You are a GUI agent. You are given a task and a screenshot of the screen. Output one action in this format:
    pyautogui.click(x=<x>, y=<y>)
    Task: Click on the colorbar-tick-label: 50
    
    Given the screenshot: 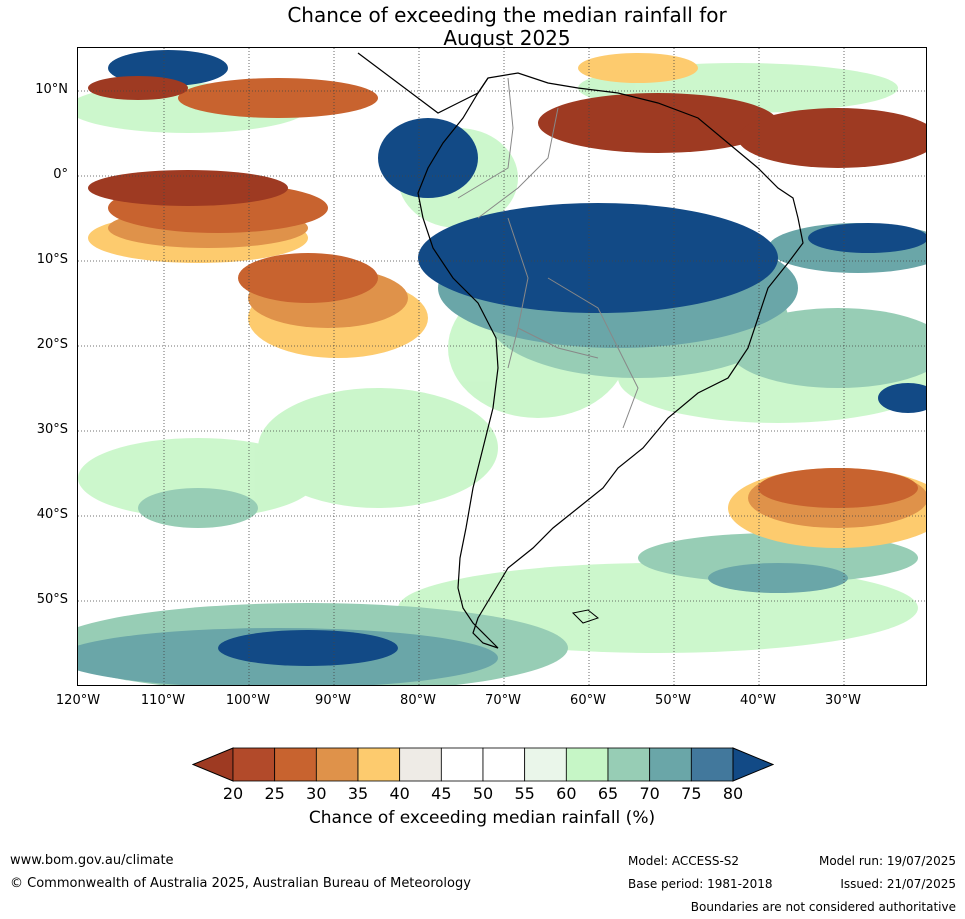 What is the action you would take?
    pyautogui.click(x=483, y=793)
    